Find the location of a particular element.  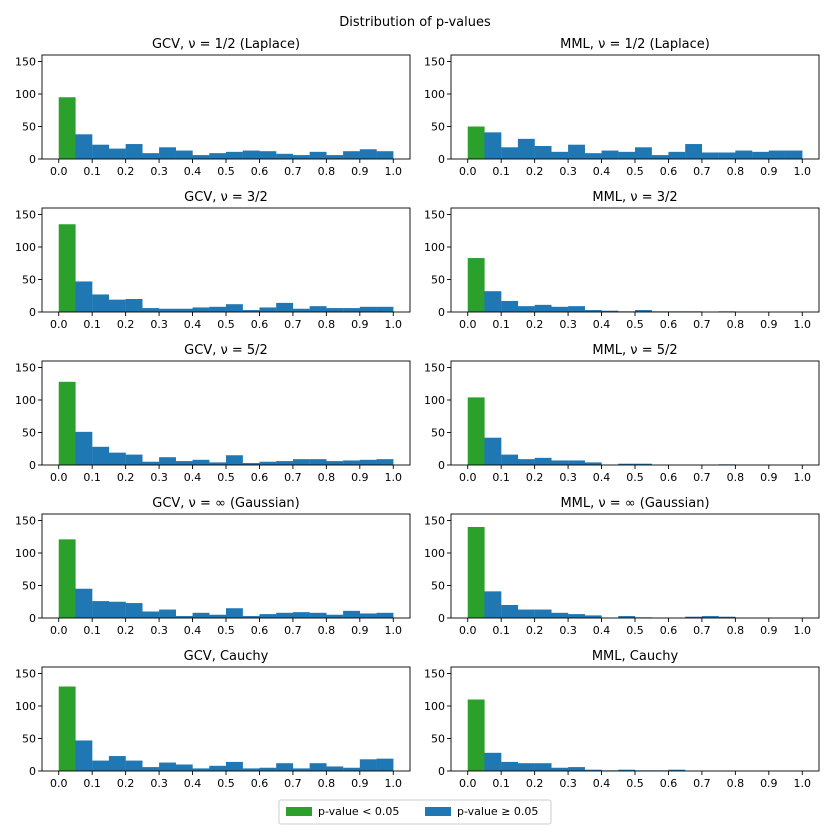

y-tick-label: 100 is located at coordinates (434, 400).